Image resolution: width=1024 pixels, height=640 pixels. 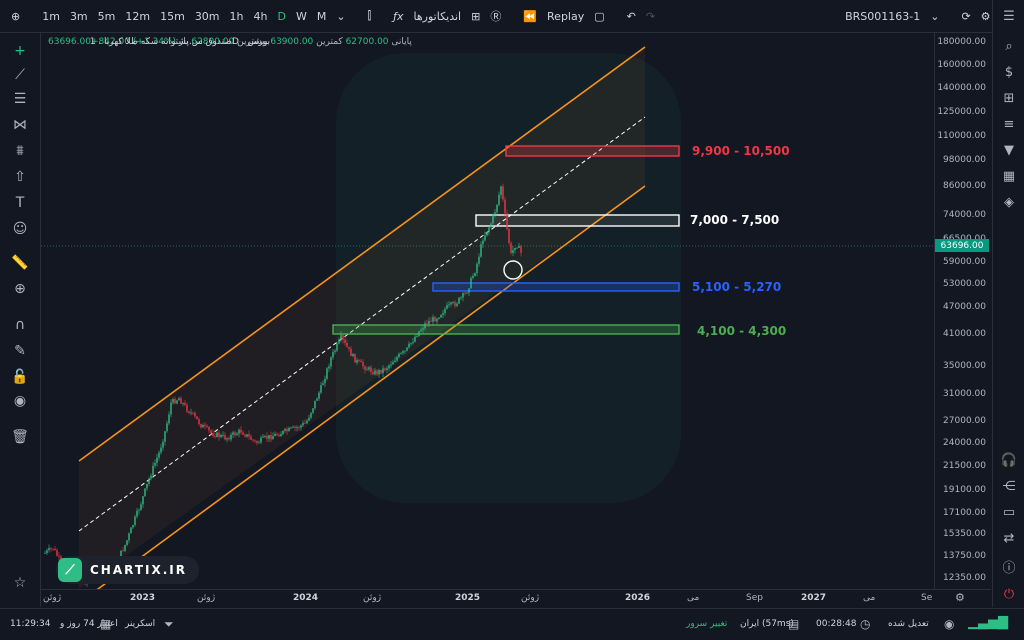 What do you see at coordinates (592, 151) in the screenshot?
I see `zone-box-red` at bounding box center [592, 151].